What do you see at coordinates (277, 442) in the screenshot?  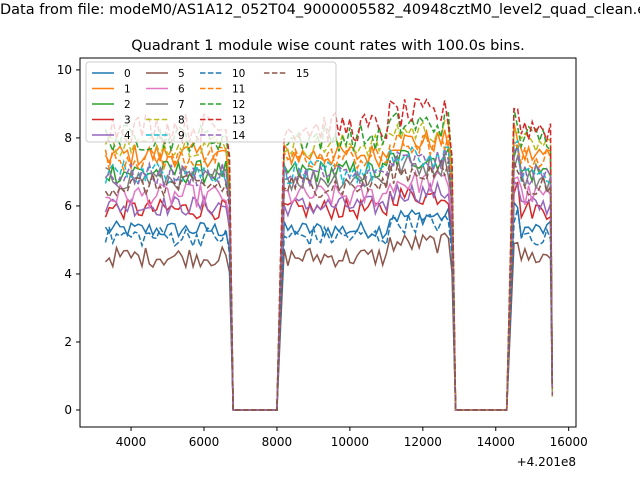 I see `x-tick-label: 8000` at bounding box center [277, 442].